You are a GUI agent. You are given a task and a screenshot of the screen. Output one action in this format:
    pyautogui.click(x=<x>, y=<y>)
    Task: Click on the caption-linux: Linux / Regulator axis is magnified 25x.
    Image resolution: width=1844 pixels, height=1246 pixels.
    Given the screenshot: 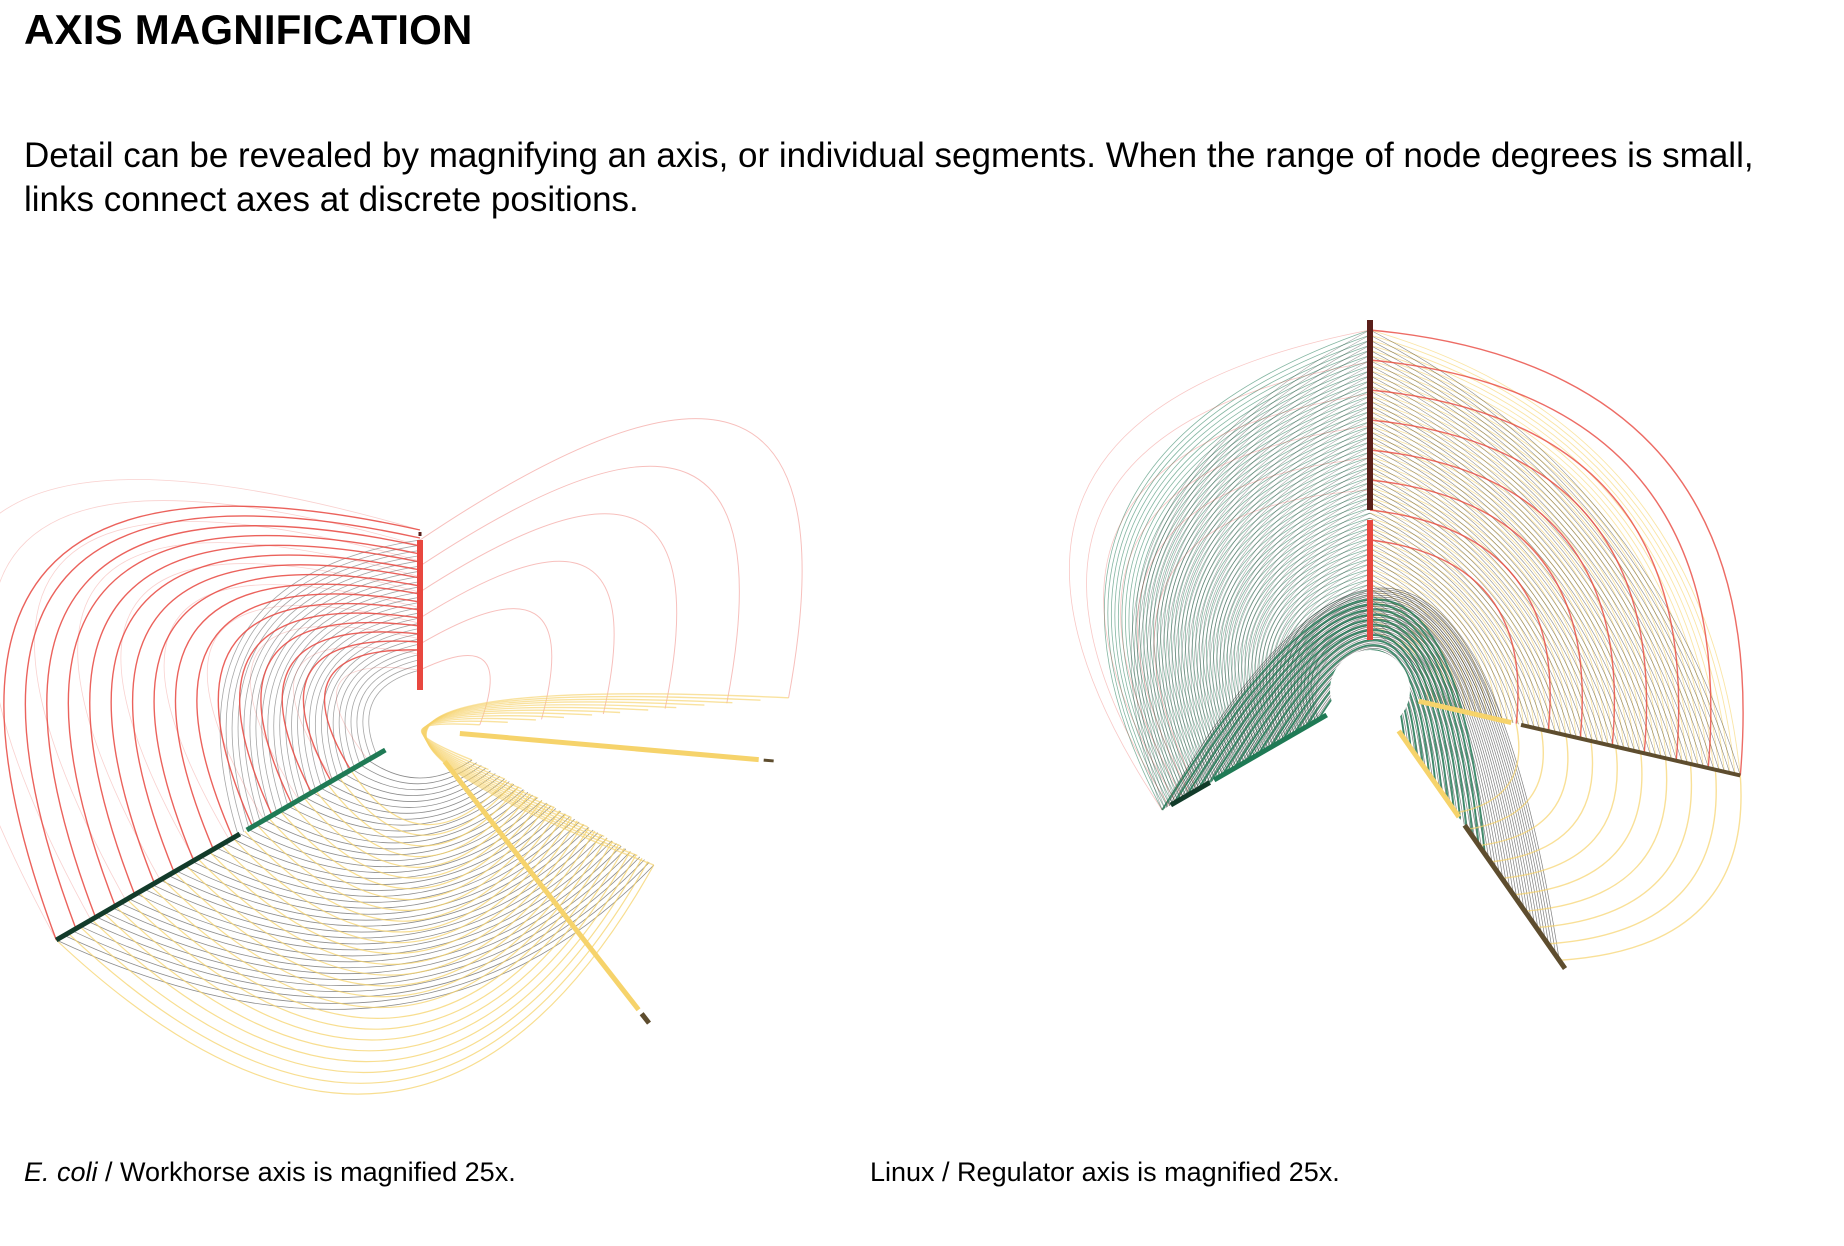 What is the action you would take?
    pyautogui.click(x=1105, y=1172)
    